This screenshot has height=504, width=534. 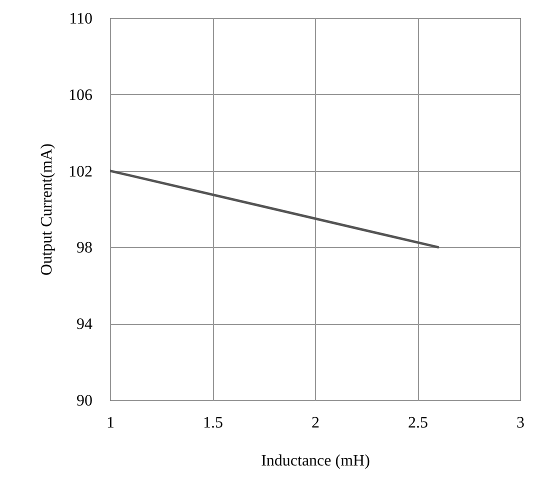 I want to click on x-tick-label: 1.5, so click(x=213, y=423).